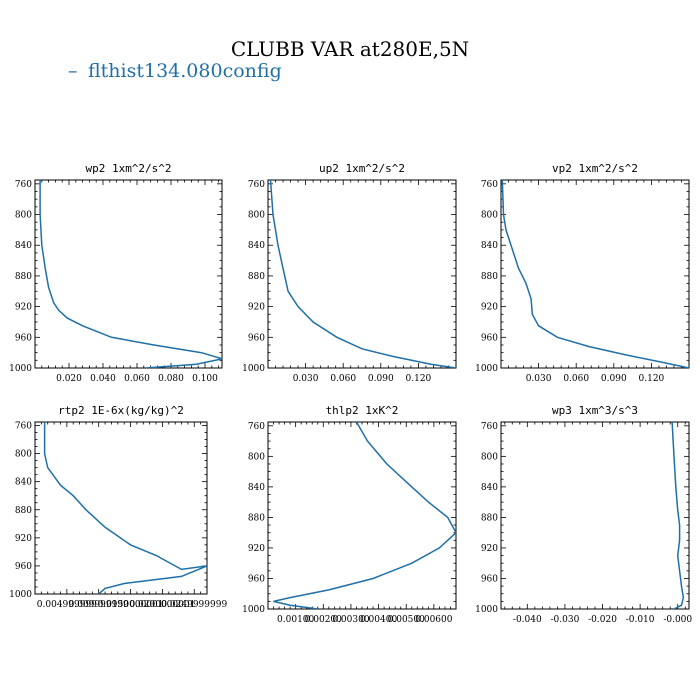  What do you see at coordinates (99, 605) in the screenshot?
I see `x-tick-label: 0.009999999` at bounding box center [99, 605].